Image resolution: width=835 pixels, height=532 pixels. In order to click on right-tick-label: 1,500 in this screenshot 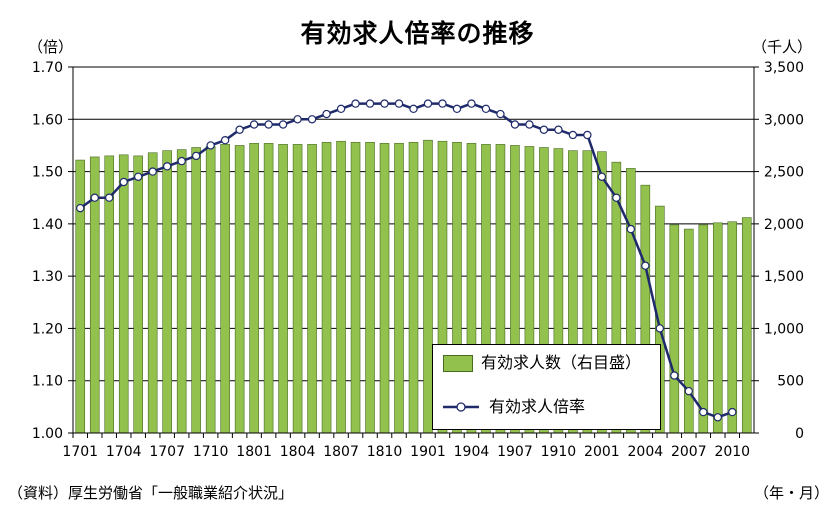, I will do `click(784, 277)`.